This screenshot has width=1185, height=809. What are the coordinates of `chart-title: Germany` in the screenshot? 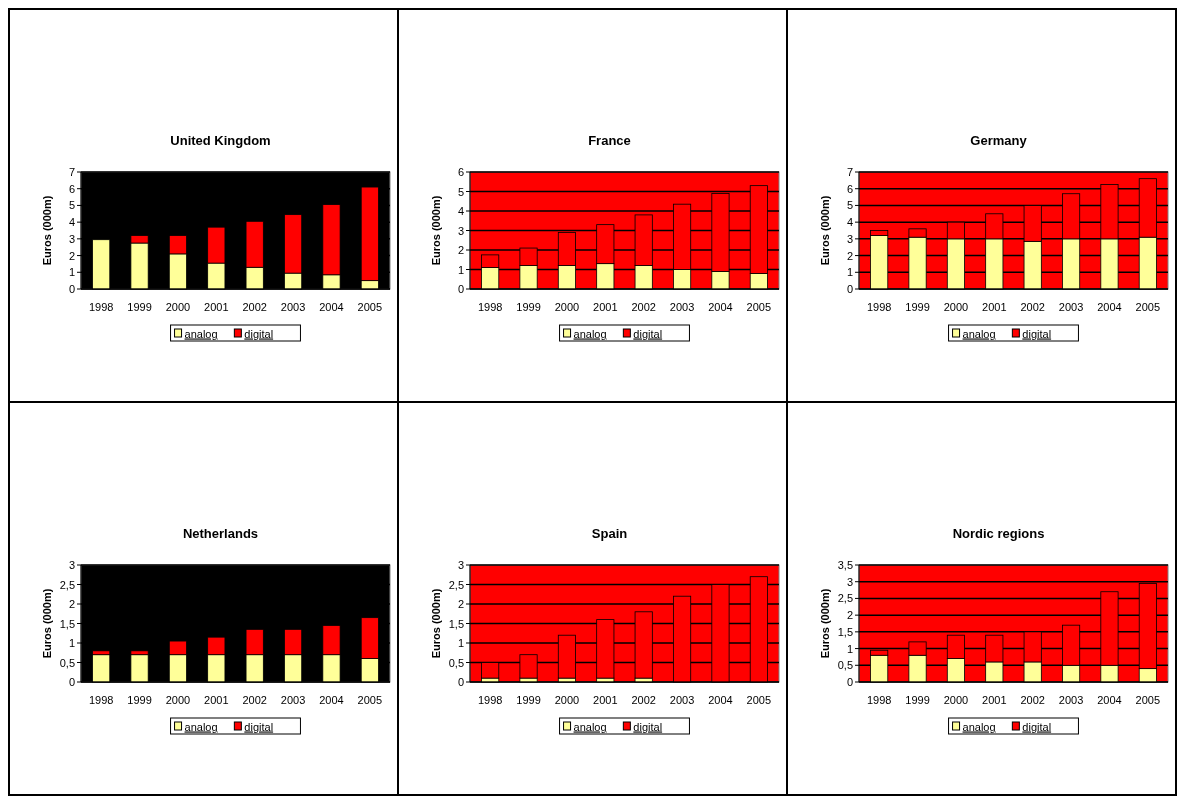 It's located at (999, 140).